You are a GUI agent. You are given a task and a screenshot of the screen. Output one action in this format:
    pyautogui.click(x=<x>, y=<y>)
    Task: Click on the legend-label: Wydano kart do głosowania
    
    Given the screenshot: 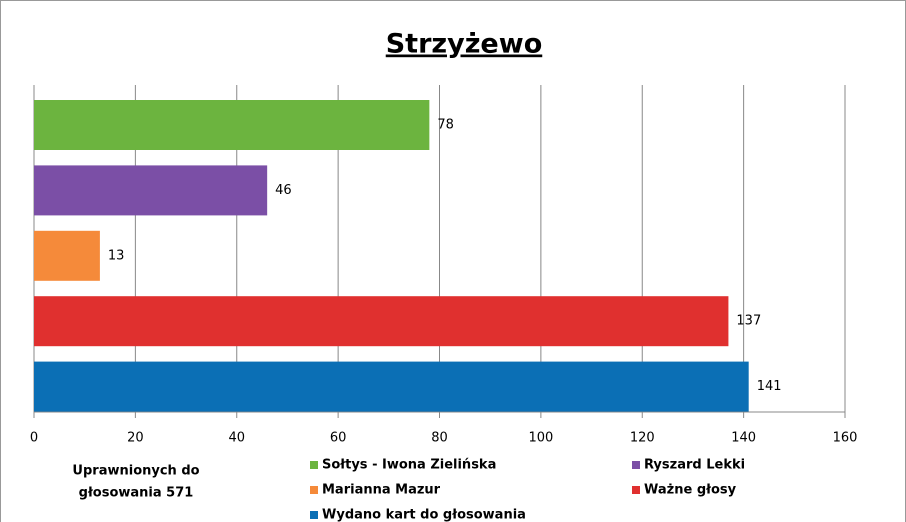 What is the action you would take?
    pyautogui.click(x=424, y=515)
    